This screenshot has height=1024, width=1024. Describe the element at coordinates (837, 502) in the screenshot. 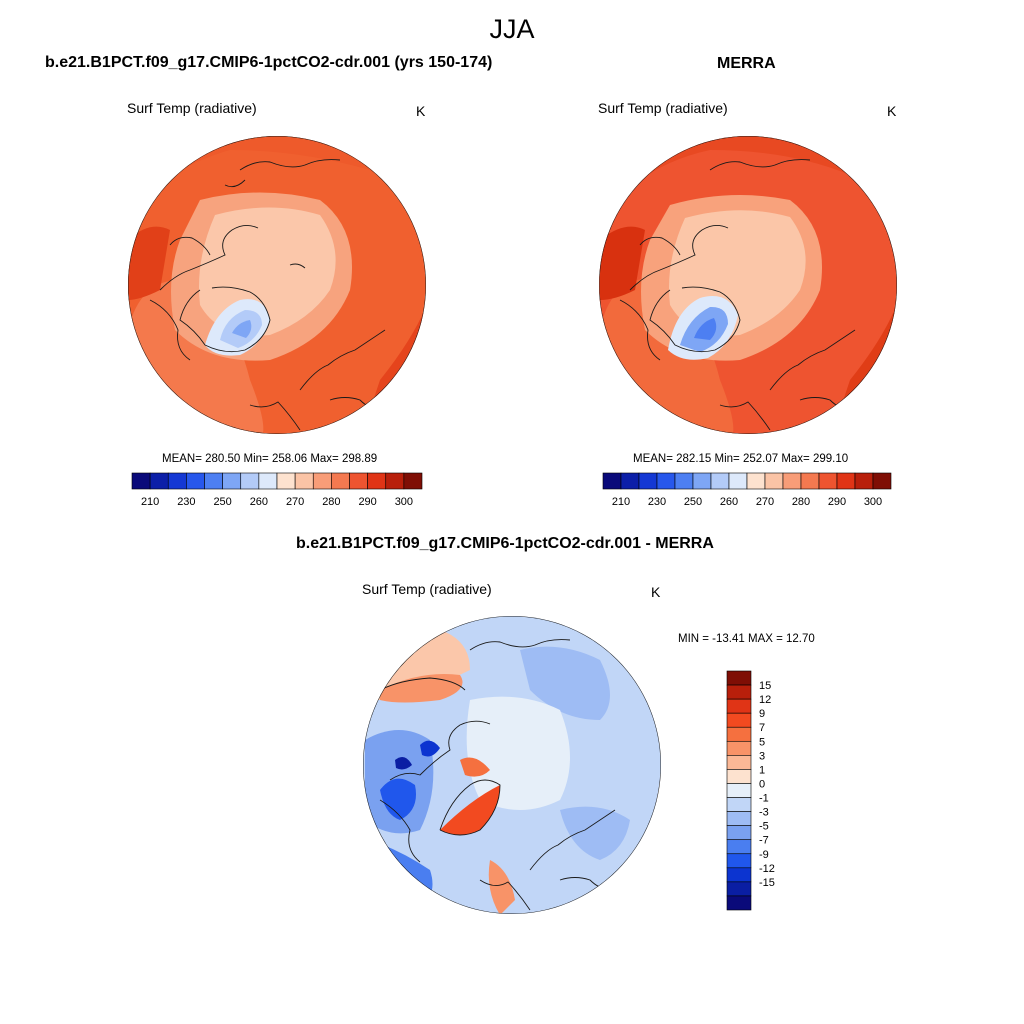

I see `colorbar-2-tick-label: 290` at that location.